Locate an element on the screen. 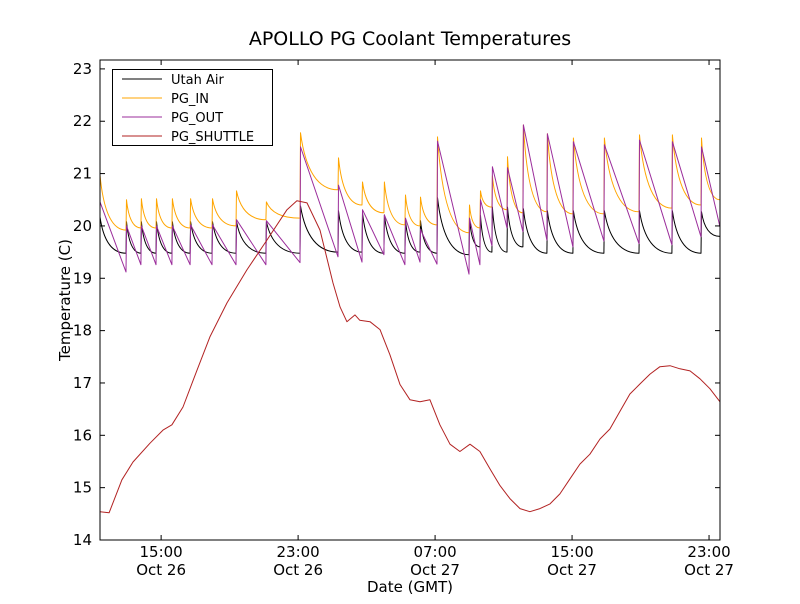 The width and height of the screenshot is (800, 604). y-tick-label: 22 is located at coordinates (82, 121).